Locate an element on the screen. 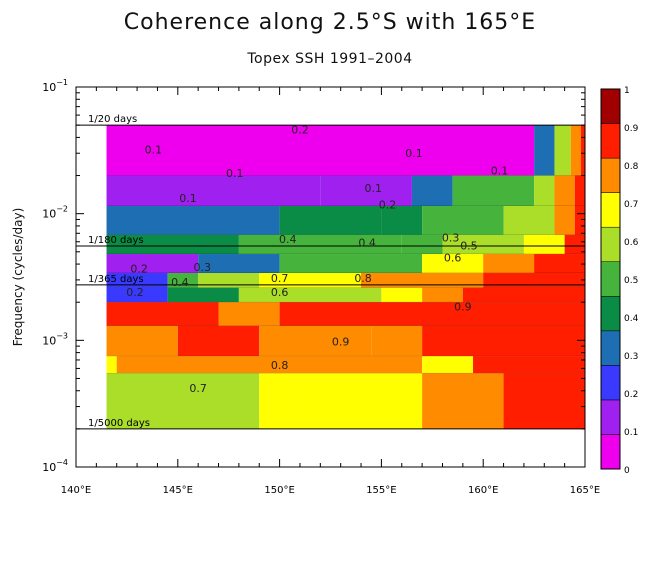  colorbar-frame is located at coordinates (610, 279).